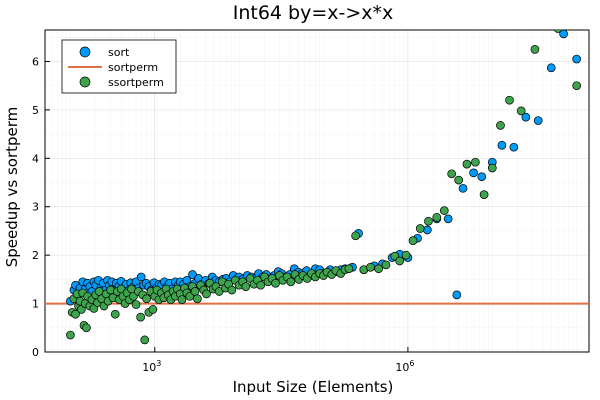 The width and height of the screenshot is (600, 400). What do you see at coordinates (313, 13) in the screenshot?
I see `chart-title: Int64 by=x->x*x` at bounding box center [313, 13].